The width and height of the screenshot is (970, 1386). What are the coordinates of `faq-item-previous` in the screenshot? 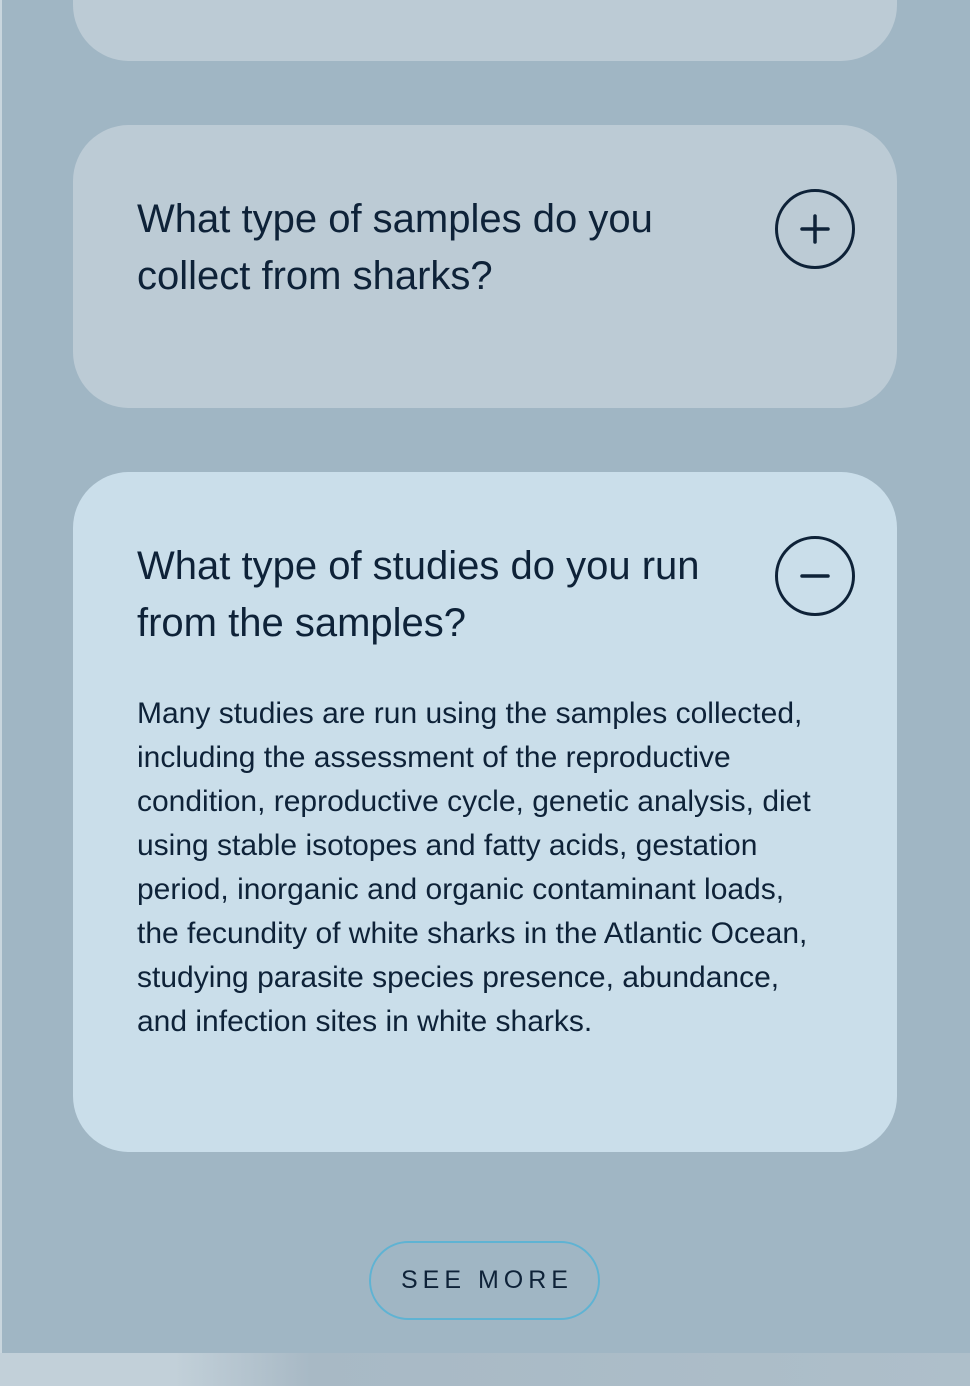 It's located at (485, 30).